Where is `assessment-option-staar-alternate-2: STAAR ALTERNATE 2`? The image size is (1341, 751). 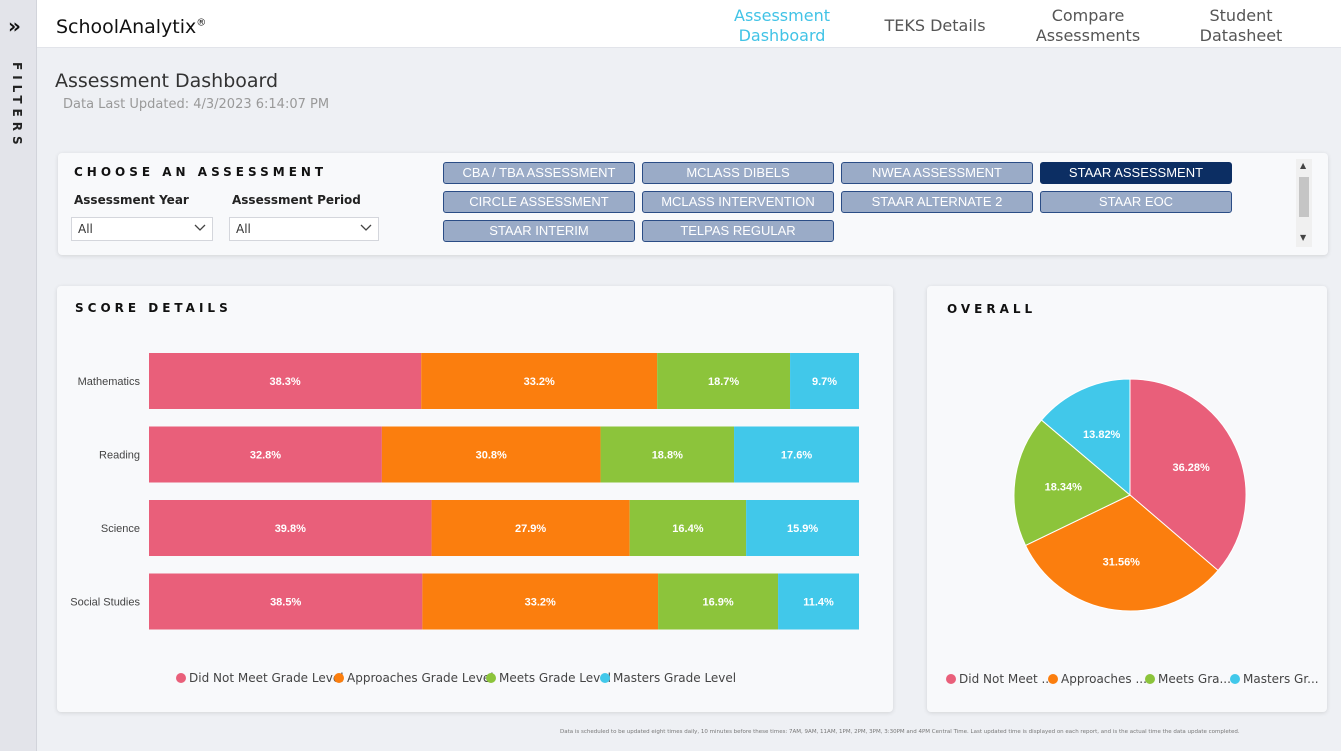 assessment-option-staar-alternate-2: STAAR ALTERNATE 2 is located at coordinates (937, 202).